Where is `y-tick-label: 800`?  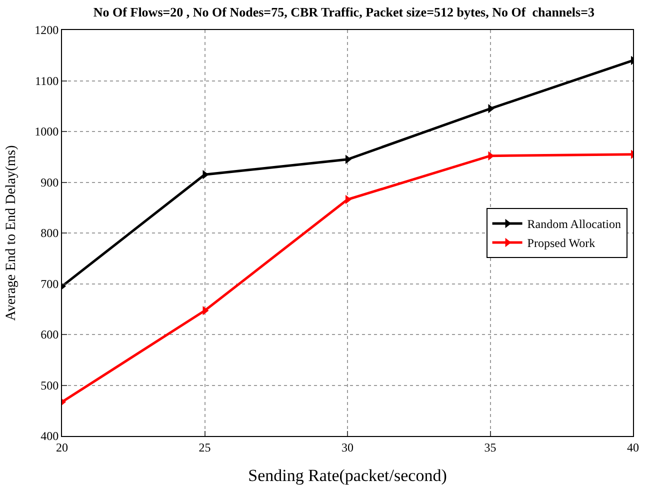
y-tick-label: 800 is located at coordinates (49, 233).